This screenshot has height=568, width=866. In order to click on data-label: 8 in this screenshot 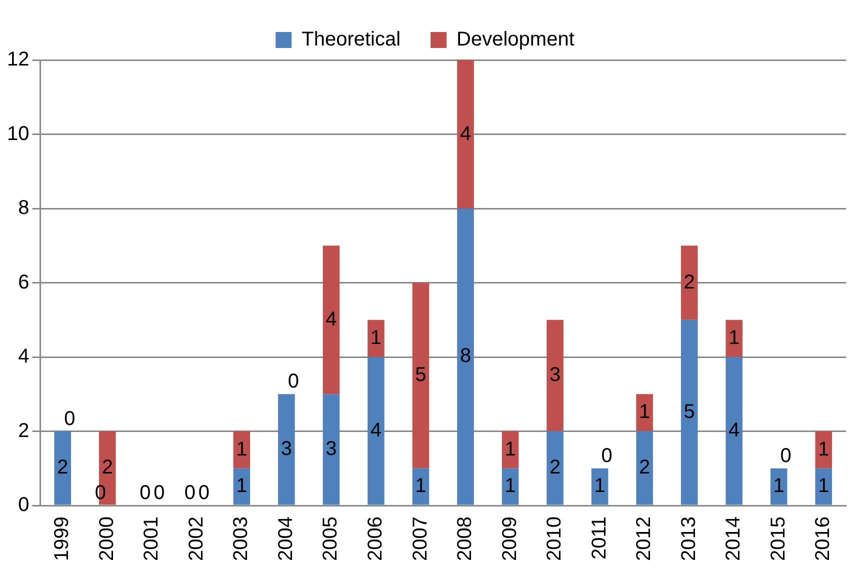, I will do `click(466, 356)`.